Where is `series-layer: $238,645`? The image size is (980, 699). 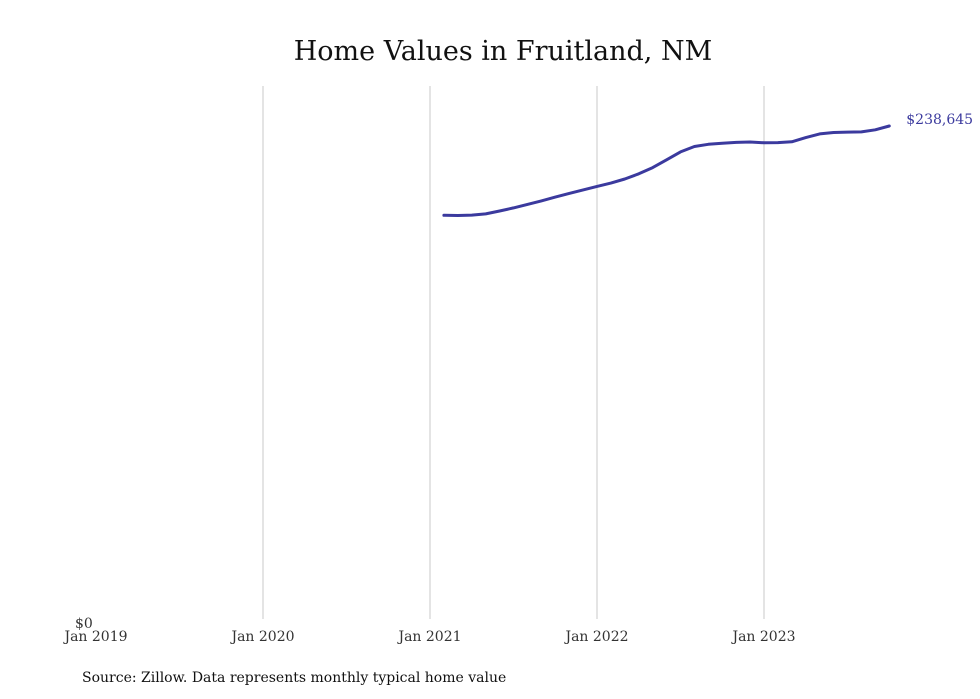 series-layer: $238,645 is located at coordinates (707, 164).